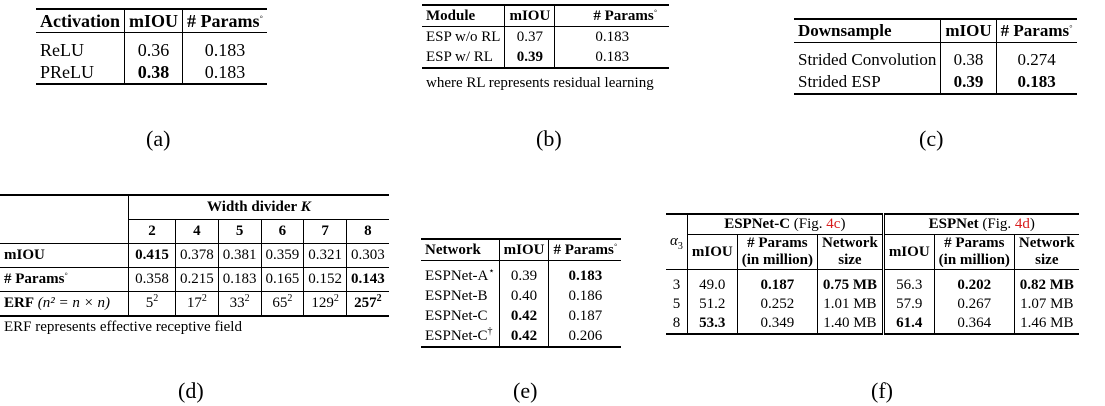 This screenshot has height=406, width=1105. Describe the element at coordinates (1046, 285) in the screenshot. I see `cell-size: 0.82 MB` at that location.